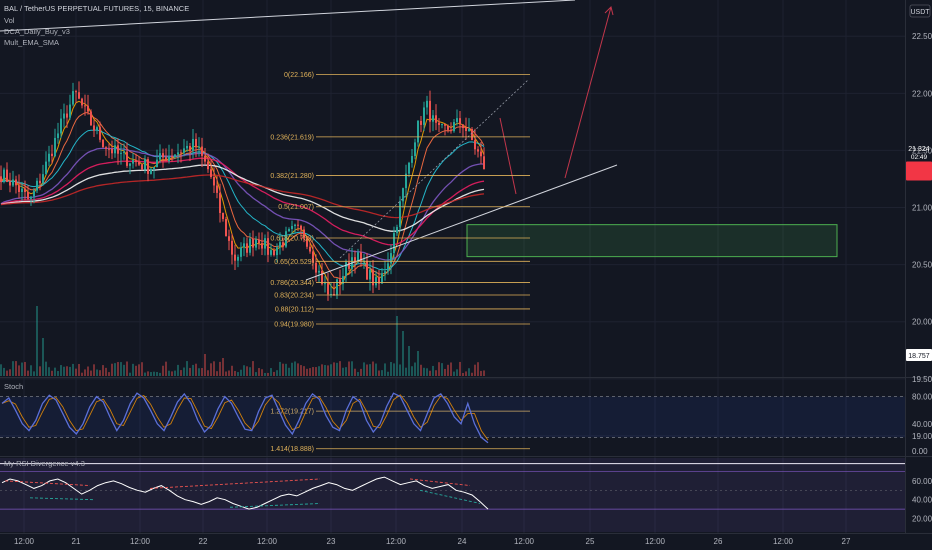 The width and height of the screenshot is (932, 550). I want to click on price-tick-label: 22.000, so click(922, 93).